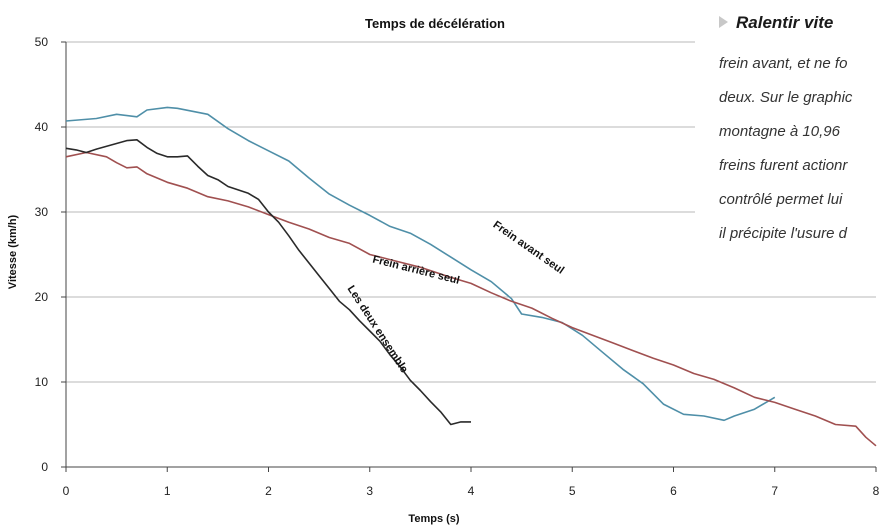 This screenshot has width=881, height=527. Describe the element at coordinates (780, 131) in the screenshot. I see `sidebar-line-3: montagne à 10,96` at that location.